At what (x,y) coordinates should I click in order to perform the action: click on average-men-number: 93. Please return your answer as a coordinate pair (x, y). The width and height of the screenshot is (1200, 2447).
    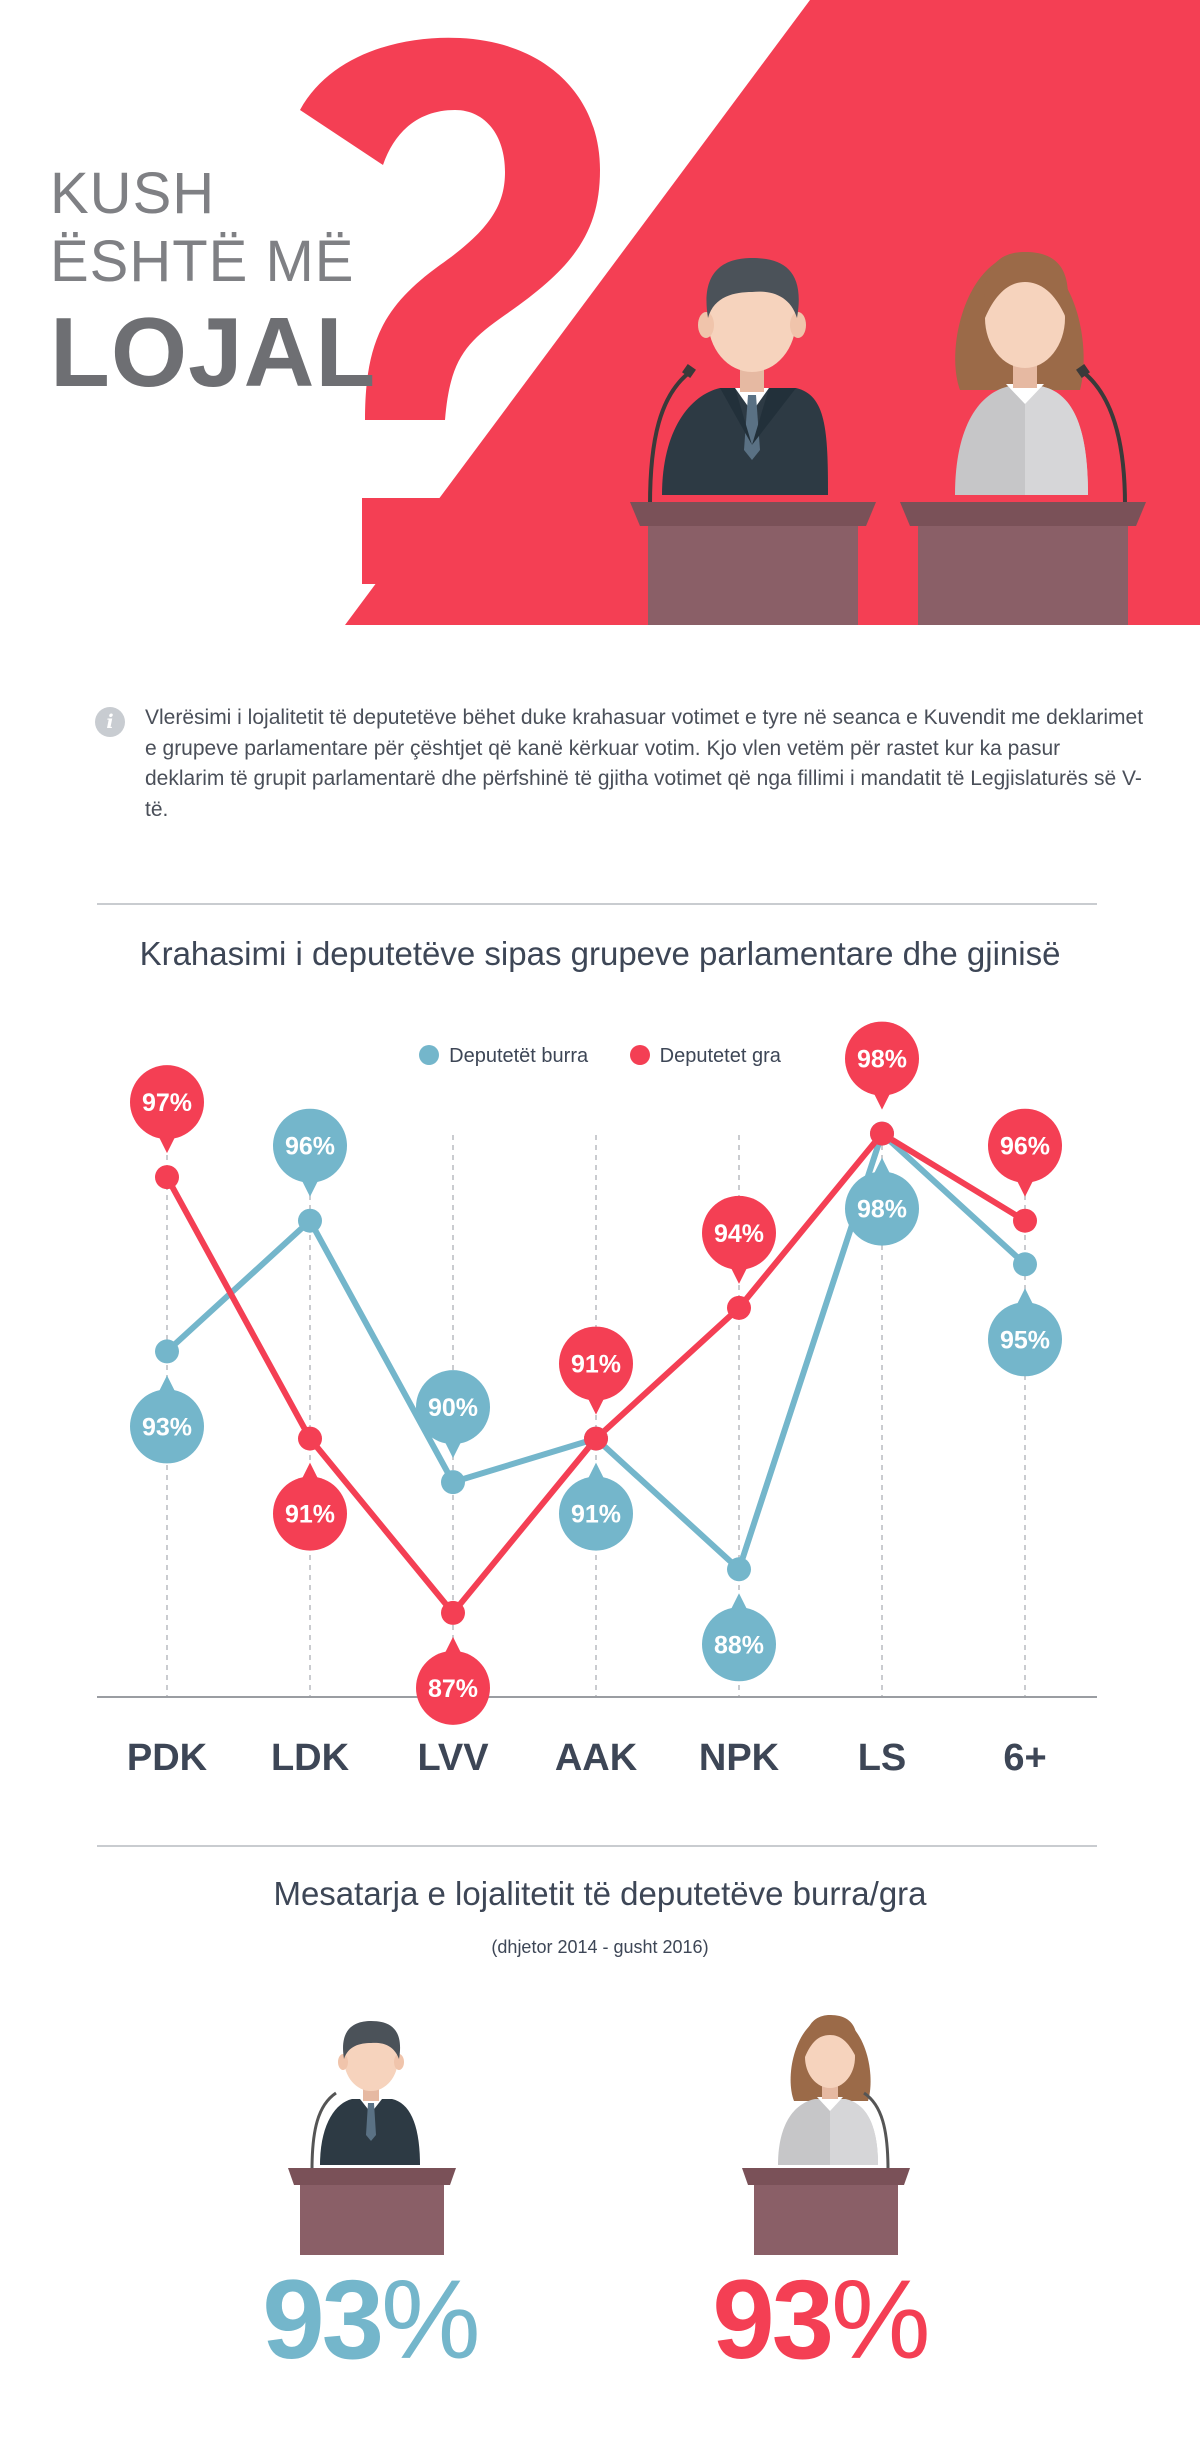
    Looking at the image, I should click on (323, 2319).